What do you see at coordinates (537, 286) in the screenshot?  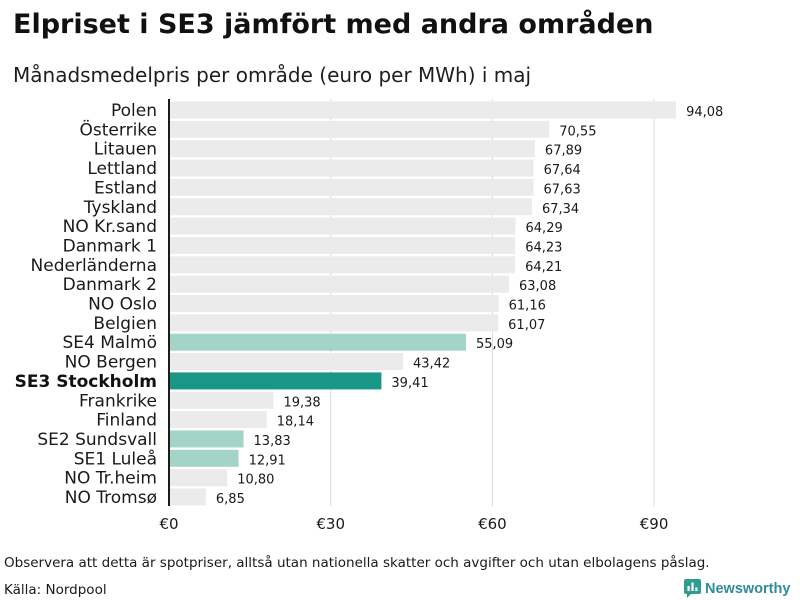 I see `value-label: 63,08` at bounding box center [537, 286].